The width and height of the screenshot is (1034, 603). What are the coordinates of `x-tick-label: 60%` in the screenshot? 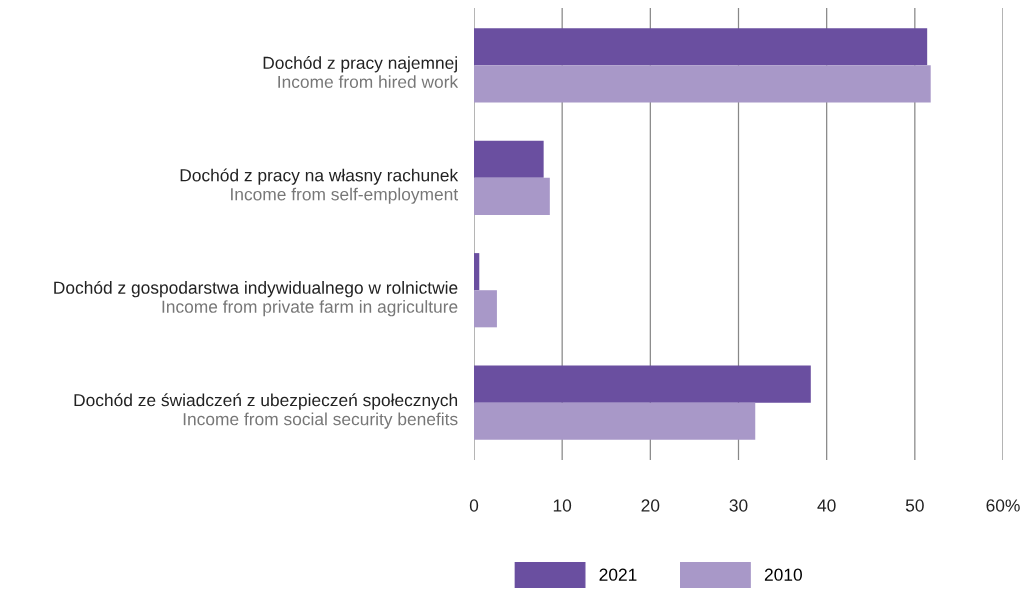 It's located at (1003, 505).